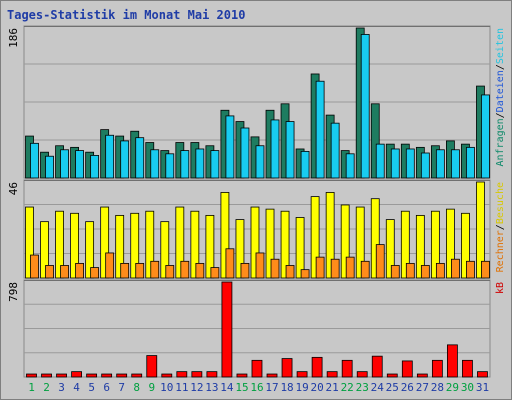 The height and width of the screenshot is (400, 512). Describe the element at coordinates (196, 387) in the screenshot. I see `x-tick-12: 12` at that location.